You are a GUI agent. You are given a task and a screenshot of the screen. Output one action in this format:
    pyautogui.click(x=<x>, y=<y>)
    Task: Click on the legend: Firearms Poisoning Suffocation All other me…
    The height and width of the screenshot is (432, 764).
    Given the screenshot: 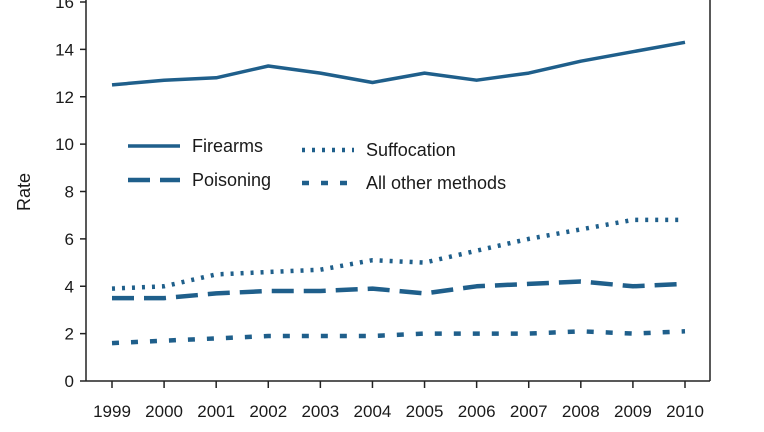 What is the action you would take?
    pyautogui.click(x=317, y=164)
    